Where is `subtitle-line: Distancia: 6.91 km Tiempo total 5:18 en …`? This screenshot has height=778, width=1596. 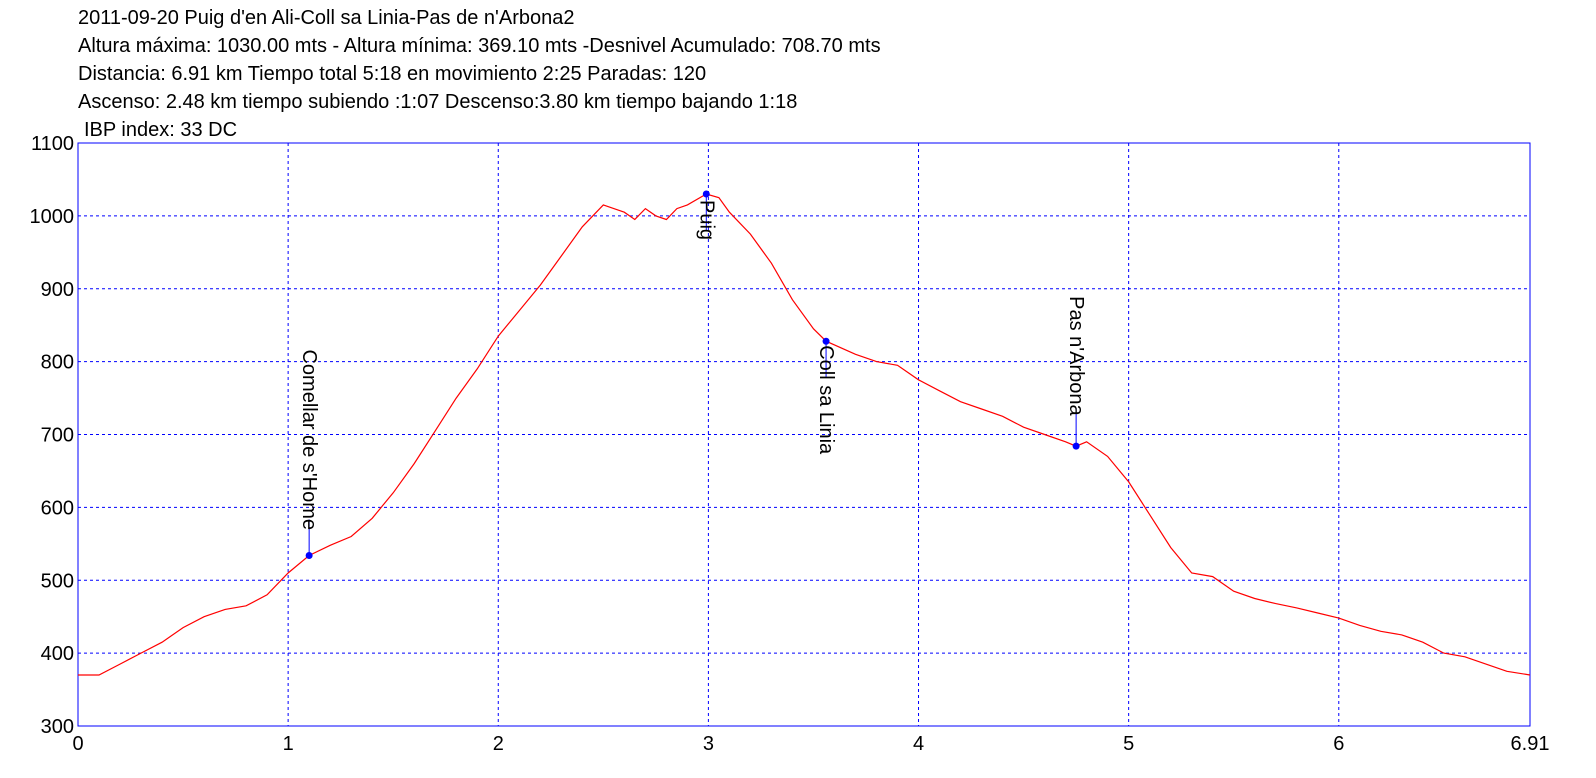
subtitle-line: Distancia: 6.91 km Tiempo total 5:18 en … is located at coordinates (392, 74).